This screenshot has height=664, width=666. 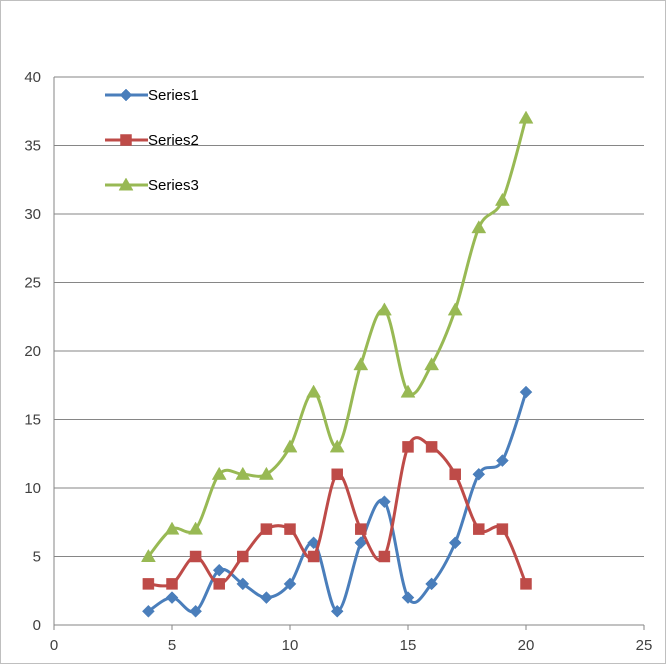 What do you see at coordinates (526, 645) in the screenshot?
I see `x-tick-label: 20` at bounding box center [526, 645].